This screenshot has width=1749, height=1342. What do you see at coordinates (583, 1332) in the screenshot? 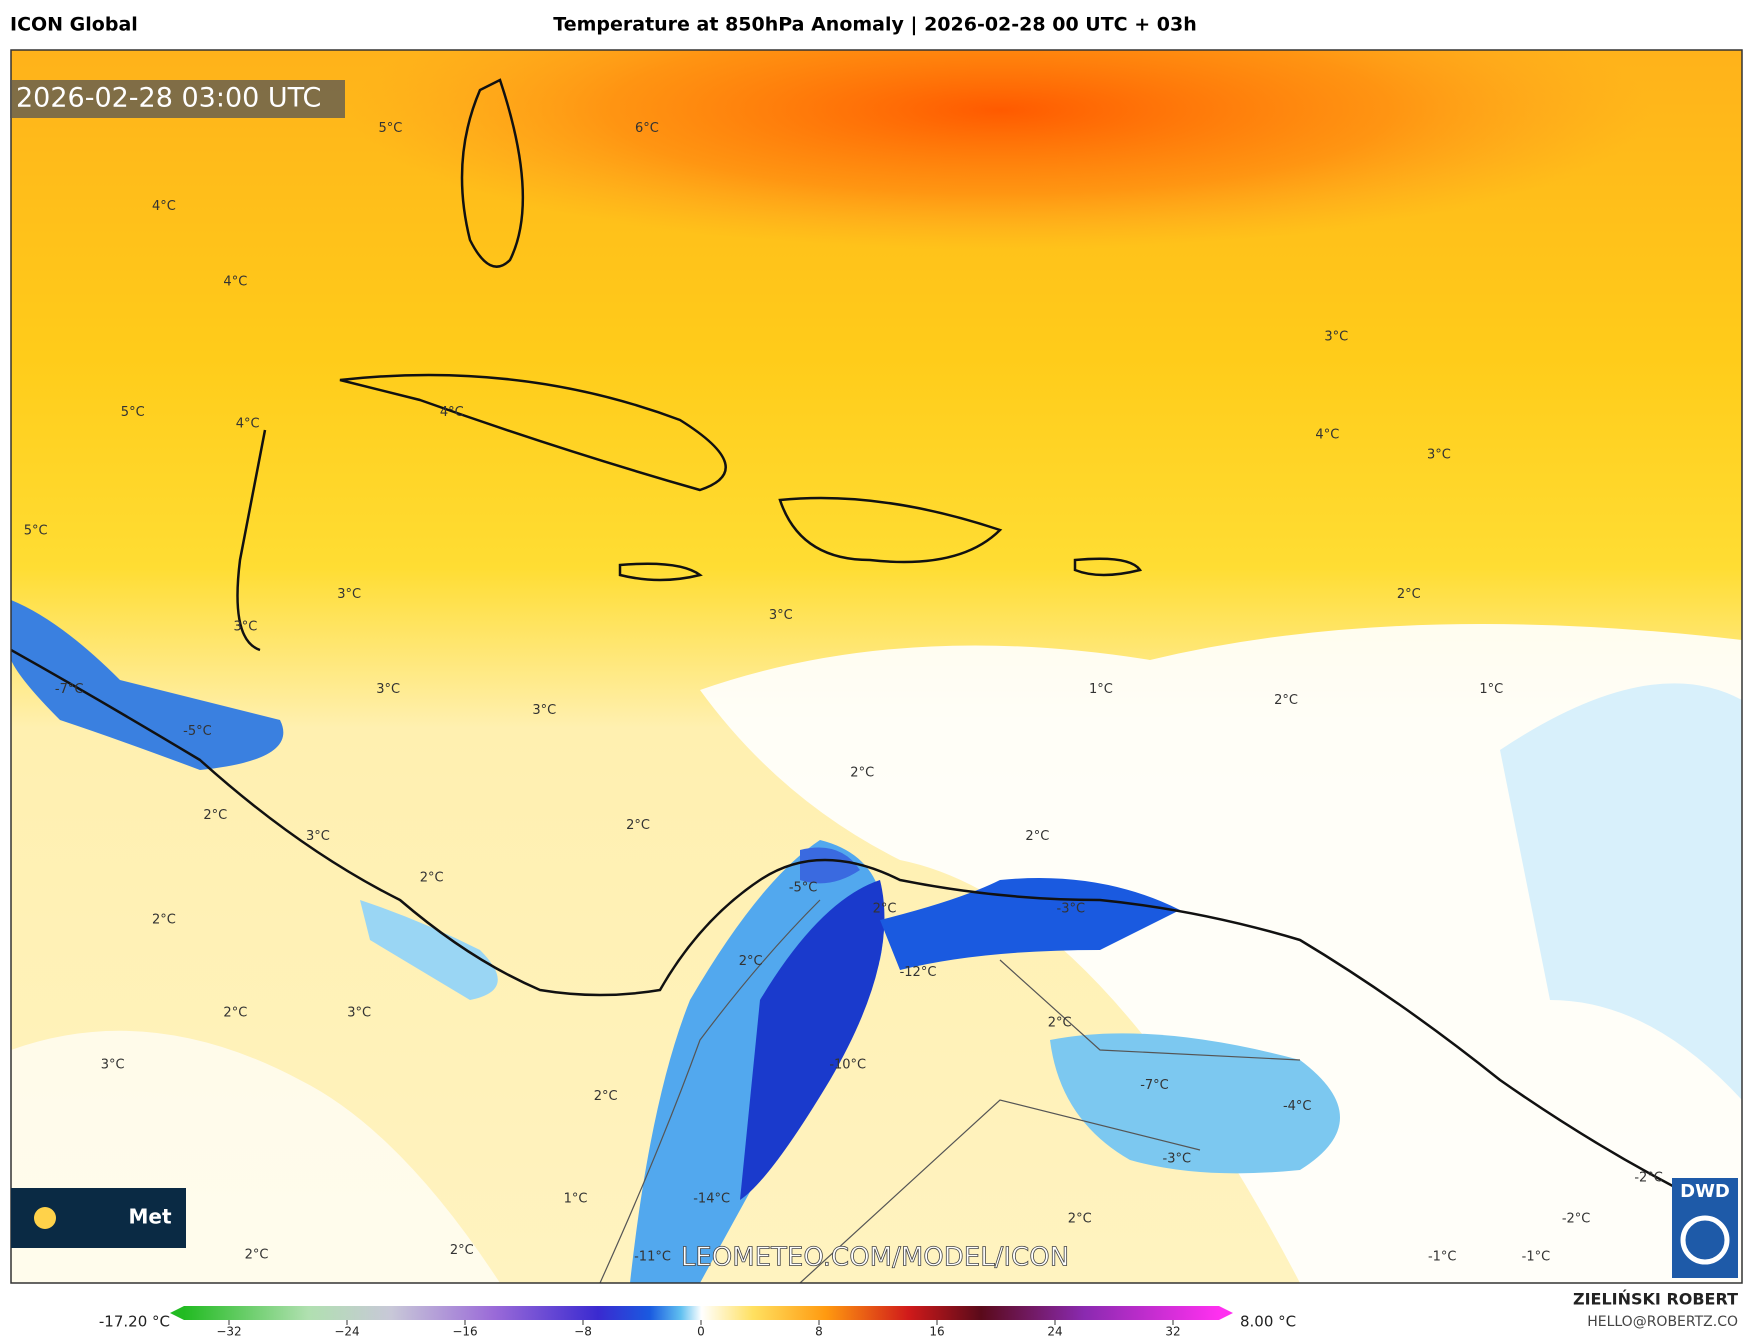
I see `colorbar-tick-label: −8` at bounding box center [583, 1332].